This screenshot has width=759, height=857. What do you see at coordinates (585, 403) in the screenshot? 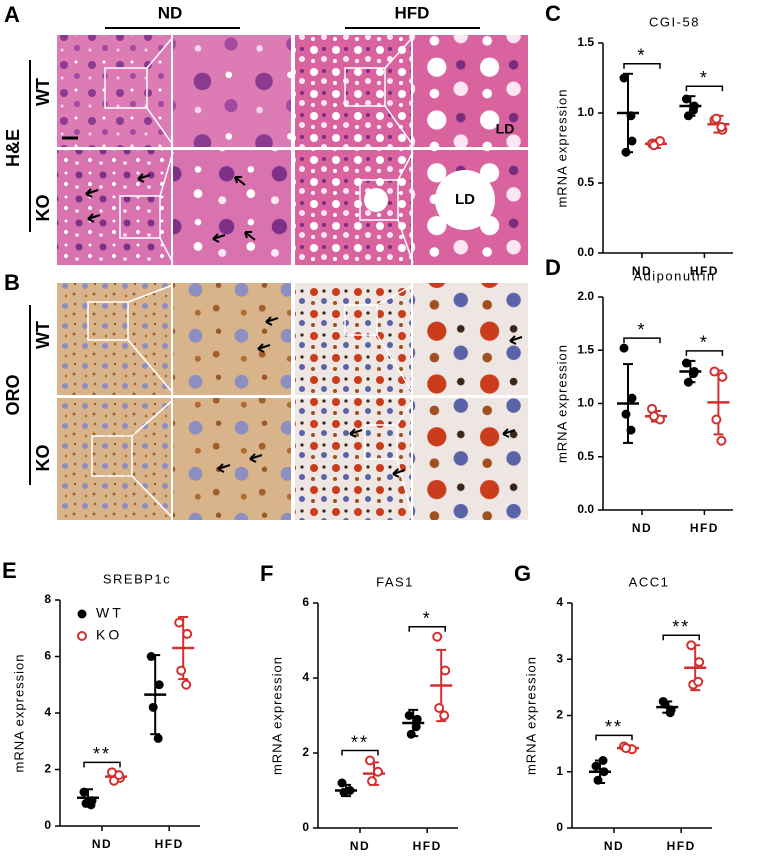
I see `y-tick-label: 1.0` at bounding box center [585, 403].